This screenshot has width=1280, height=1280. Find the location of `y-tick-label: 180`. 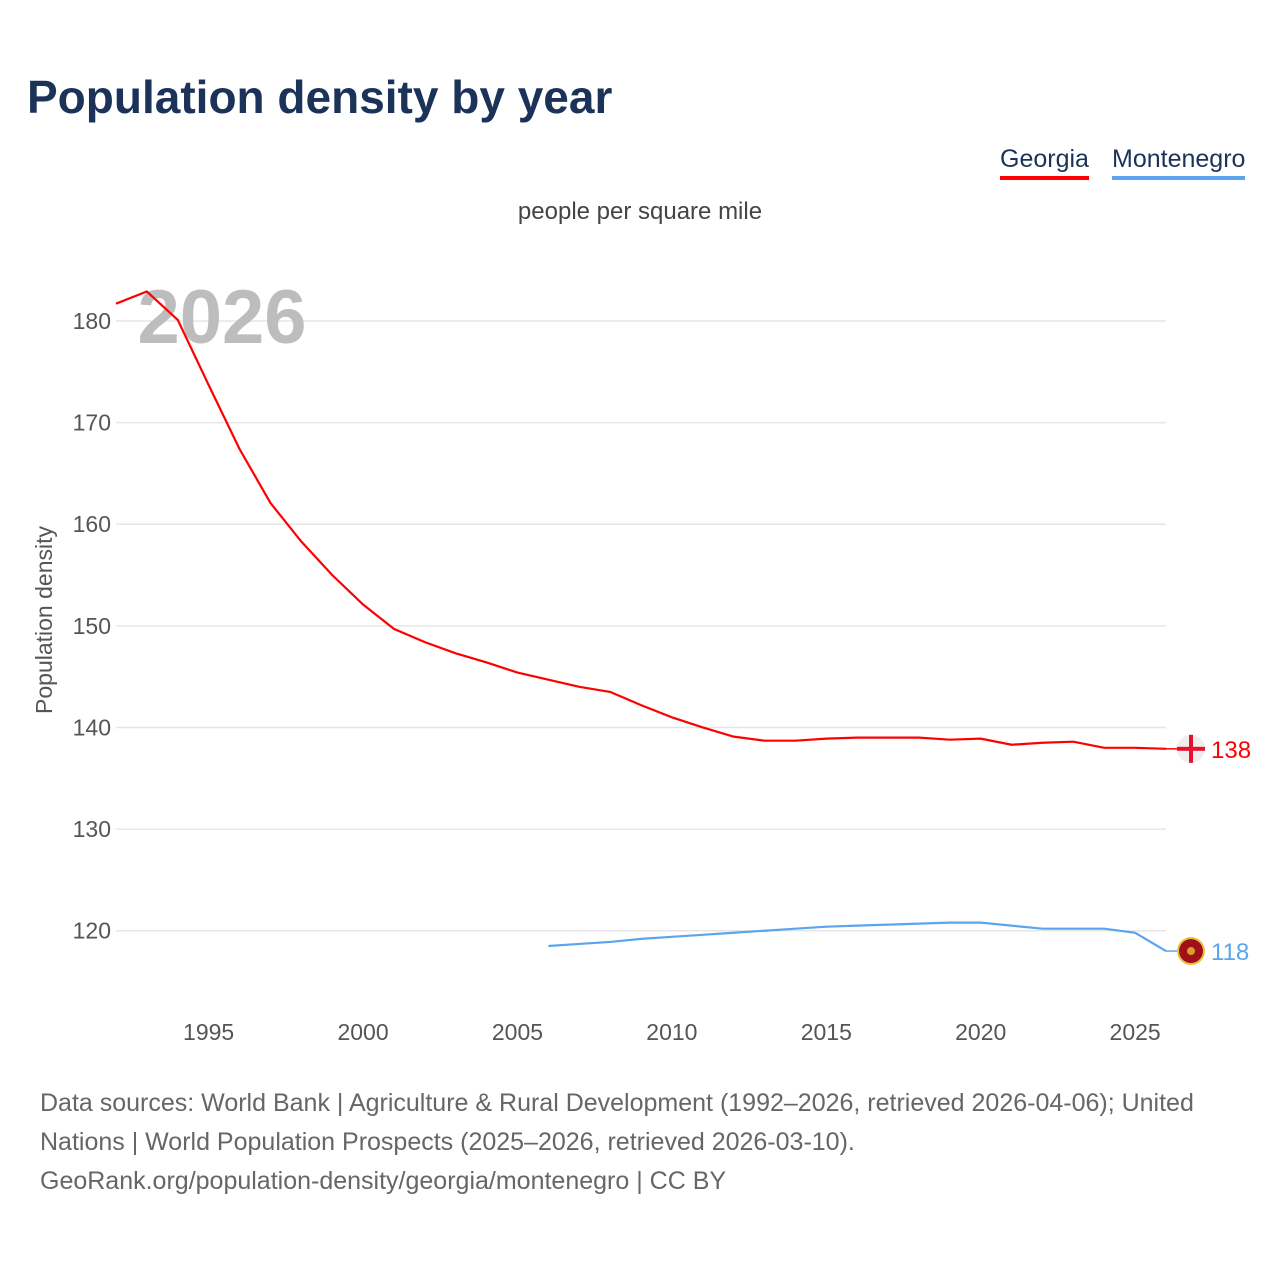

y-tick-label: 180 is located at coordinates (92, 321).